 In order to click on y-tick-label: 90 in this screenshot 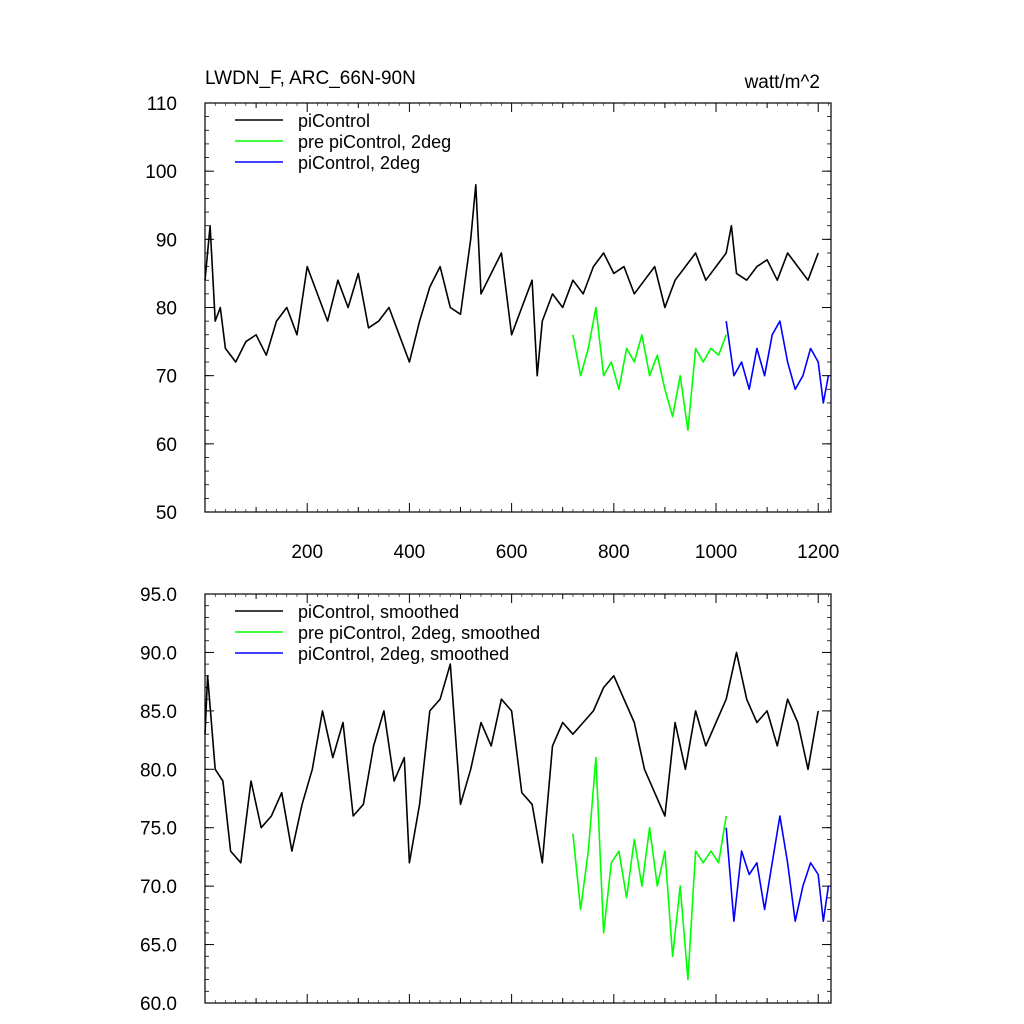, I will do `click(166, 240)`.